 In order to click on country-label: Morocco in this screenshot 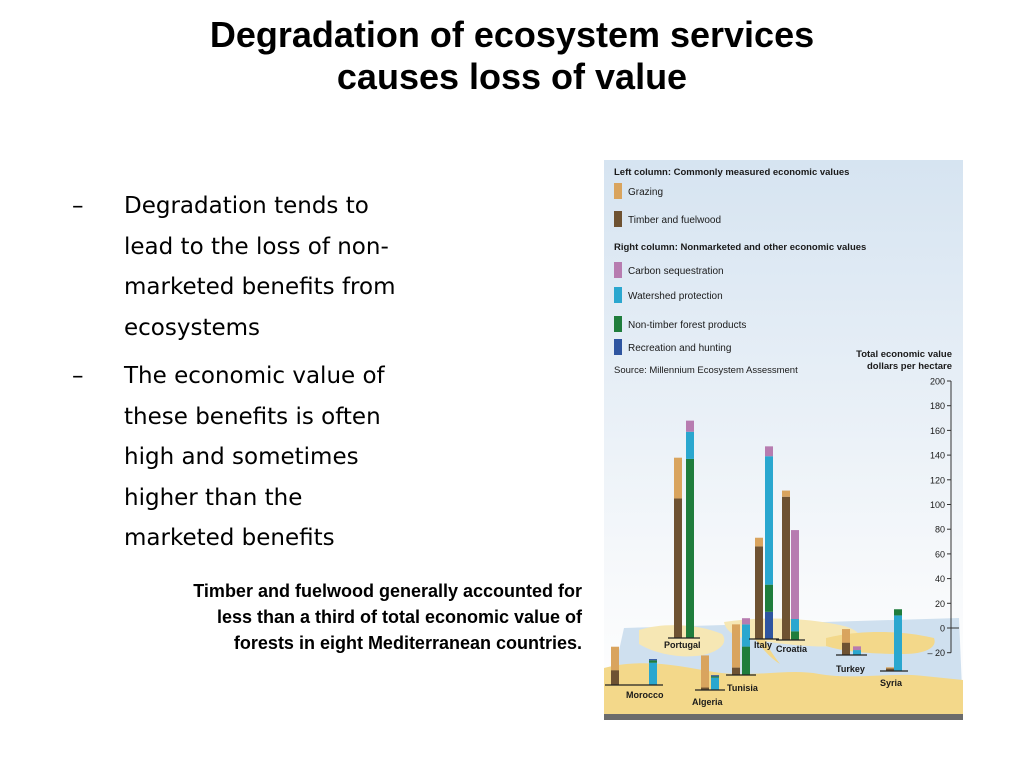, I will do `click(645, 695)`.